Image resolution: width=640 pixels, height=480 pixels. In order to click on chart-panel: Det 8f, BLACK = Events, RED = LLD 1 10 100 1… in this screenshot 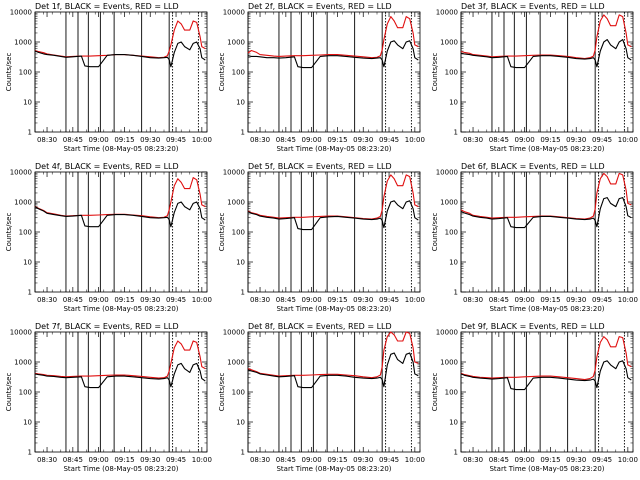, I will do `click(321, 397)`.